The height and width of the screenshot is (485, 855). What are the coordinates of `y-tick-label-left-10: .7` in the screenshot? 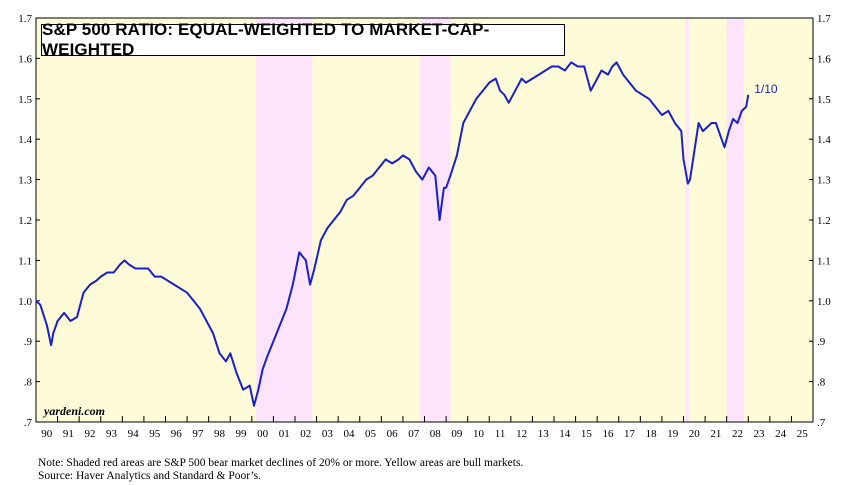 It's located at (28, 423).